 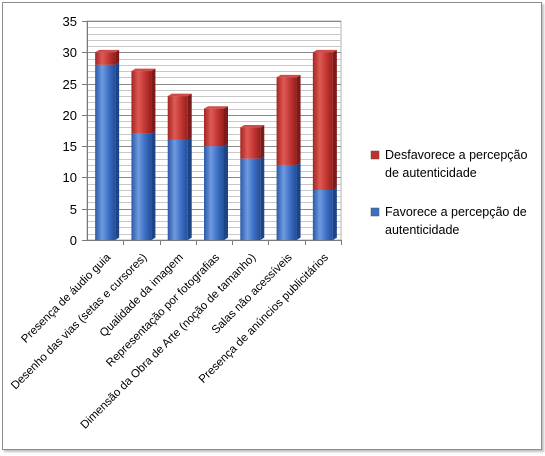 I want to click on x-category-label: Desenho das vias (setas e cursores), so click(x=79, y=322).